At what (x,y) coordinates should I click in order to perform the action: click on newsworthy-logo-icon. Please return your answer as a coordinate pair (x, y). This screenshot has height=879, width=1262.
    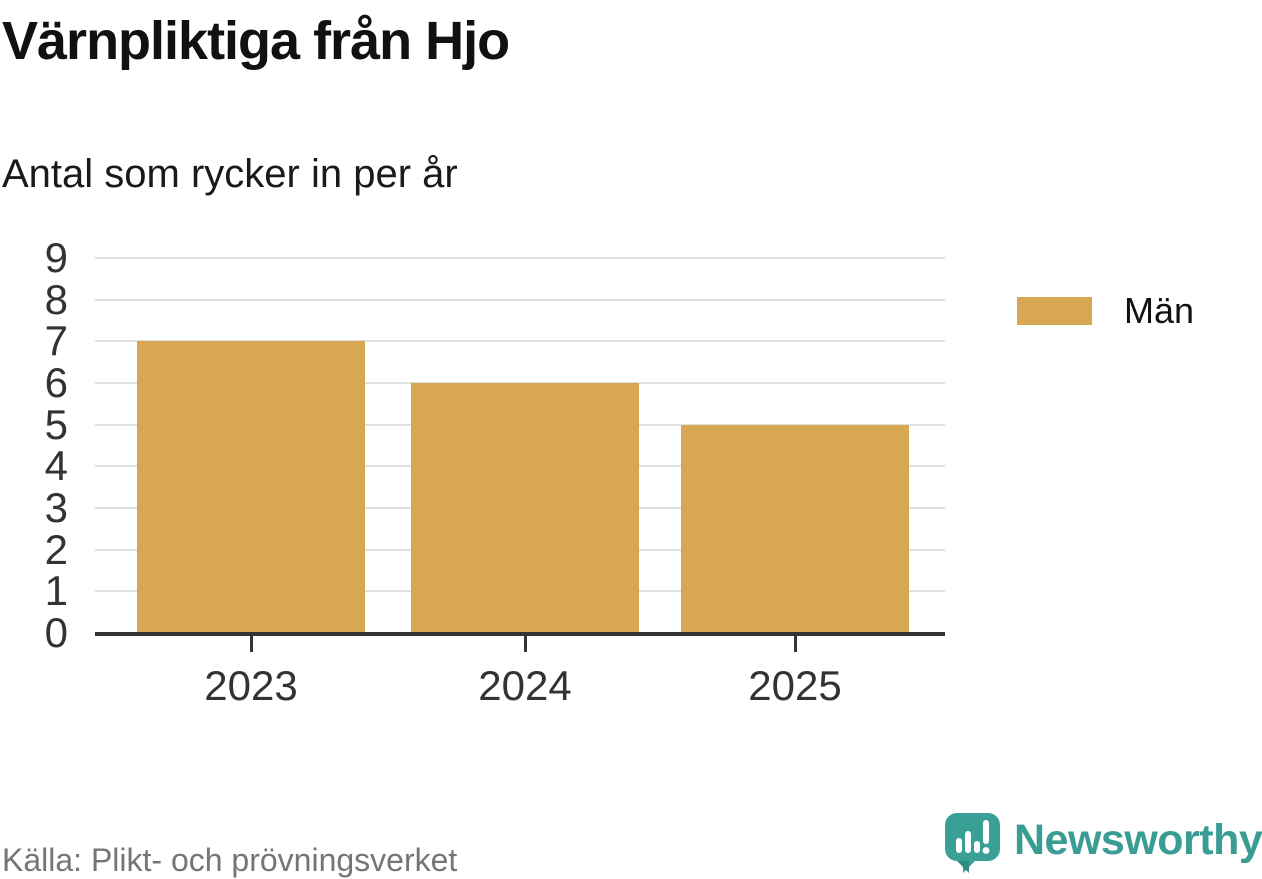
    Looking at the image, I should click on (973, 845).